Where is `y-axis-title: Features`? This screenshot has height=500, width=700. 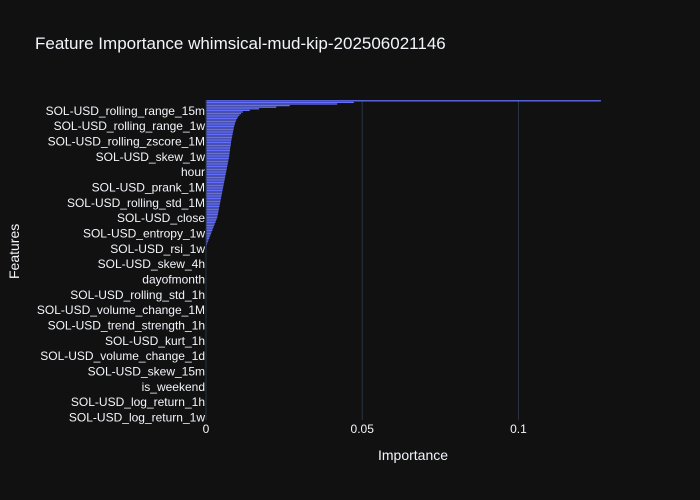 y-axis-title: Features is located at coordinates (14, 251).